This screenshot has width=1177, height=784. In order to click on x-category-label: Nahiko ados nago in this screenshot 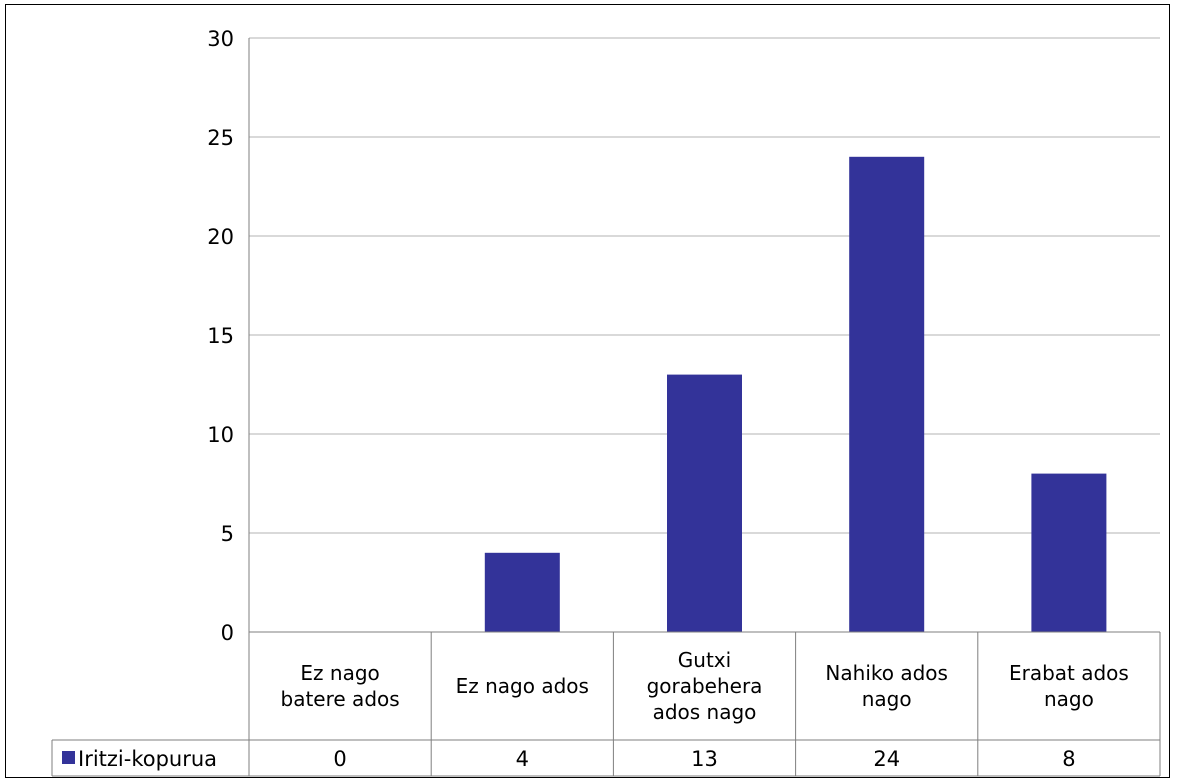, I will do `click(886, 686)`.